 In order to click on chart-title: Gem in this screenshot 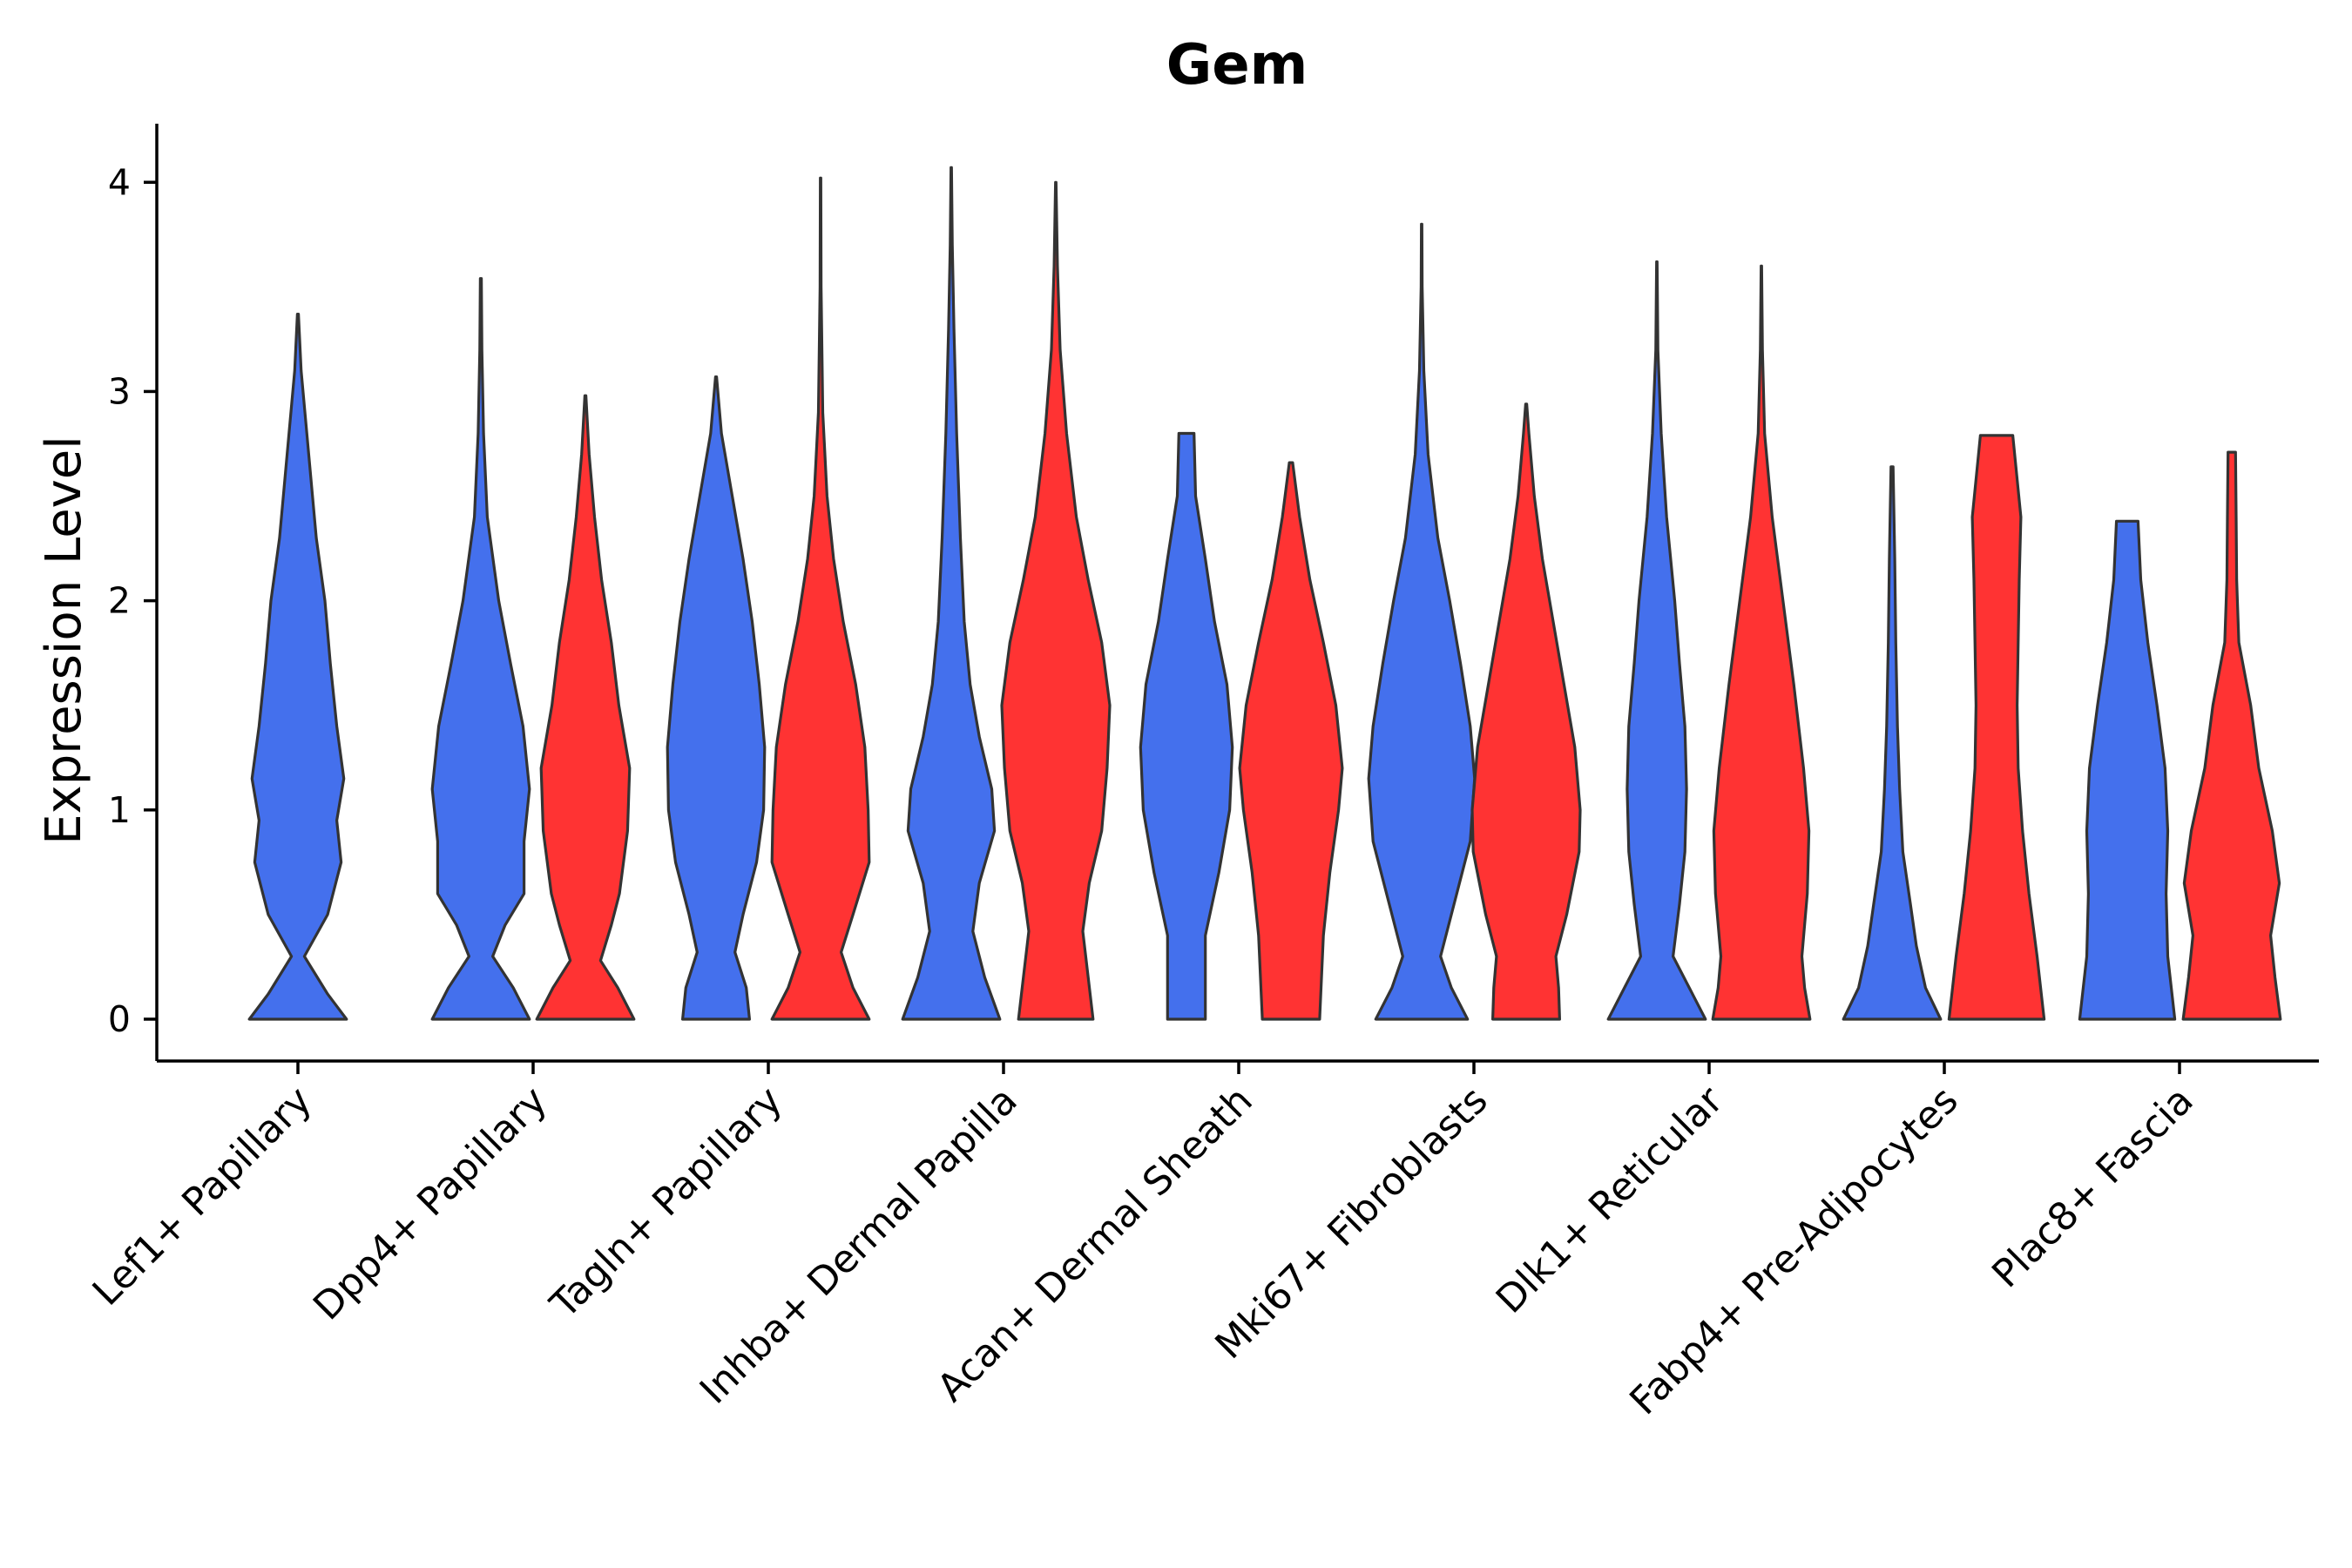, I will do `click(1237, 66)`.